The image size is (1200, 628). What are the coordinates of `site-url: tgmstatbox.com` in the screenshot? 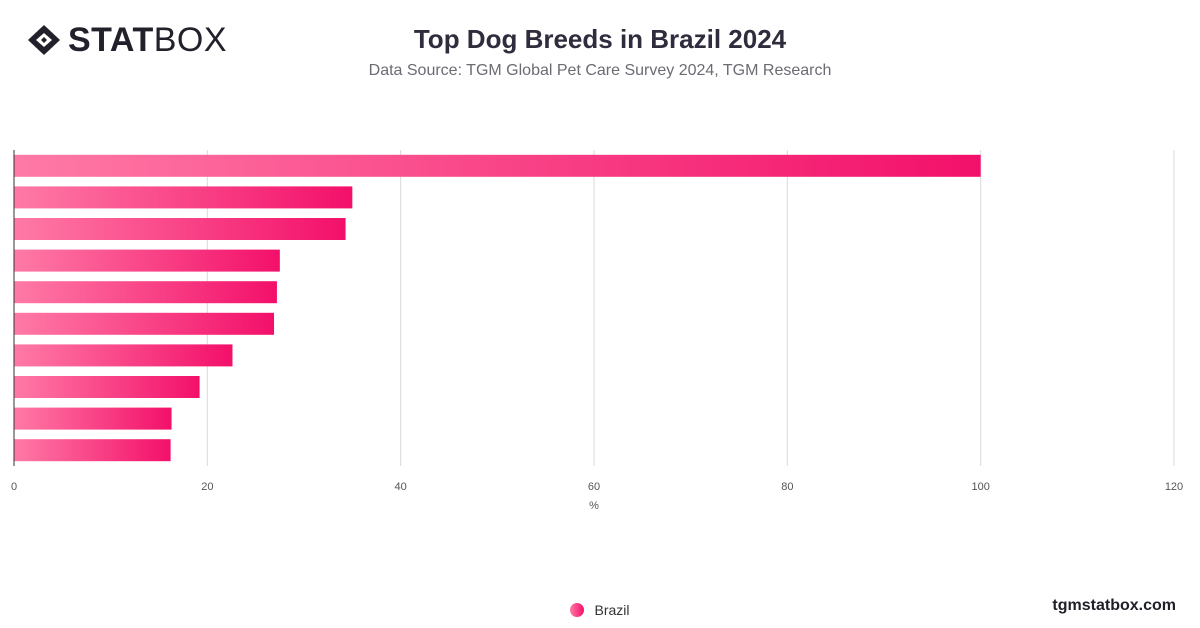 It's located at (1114, 605).